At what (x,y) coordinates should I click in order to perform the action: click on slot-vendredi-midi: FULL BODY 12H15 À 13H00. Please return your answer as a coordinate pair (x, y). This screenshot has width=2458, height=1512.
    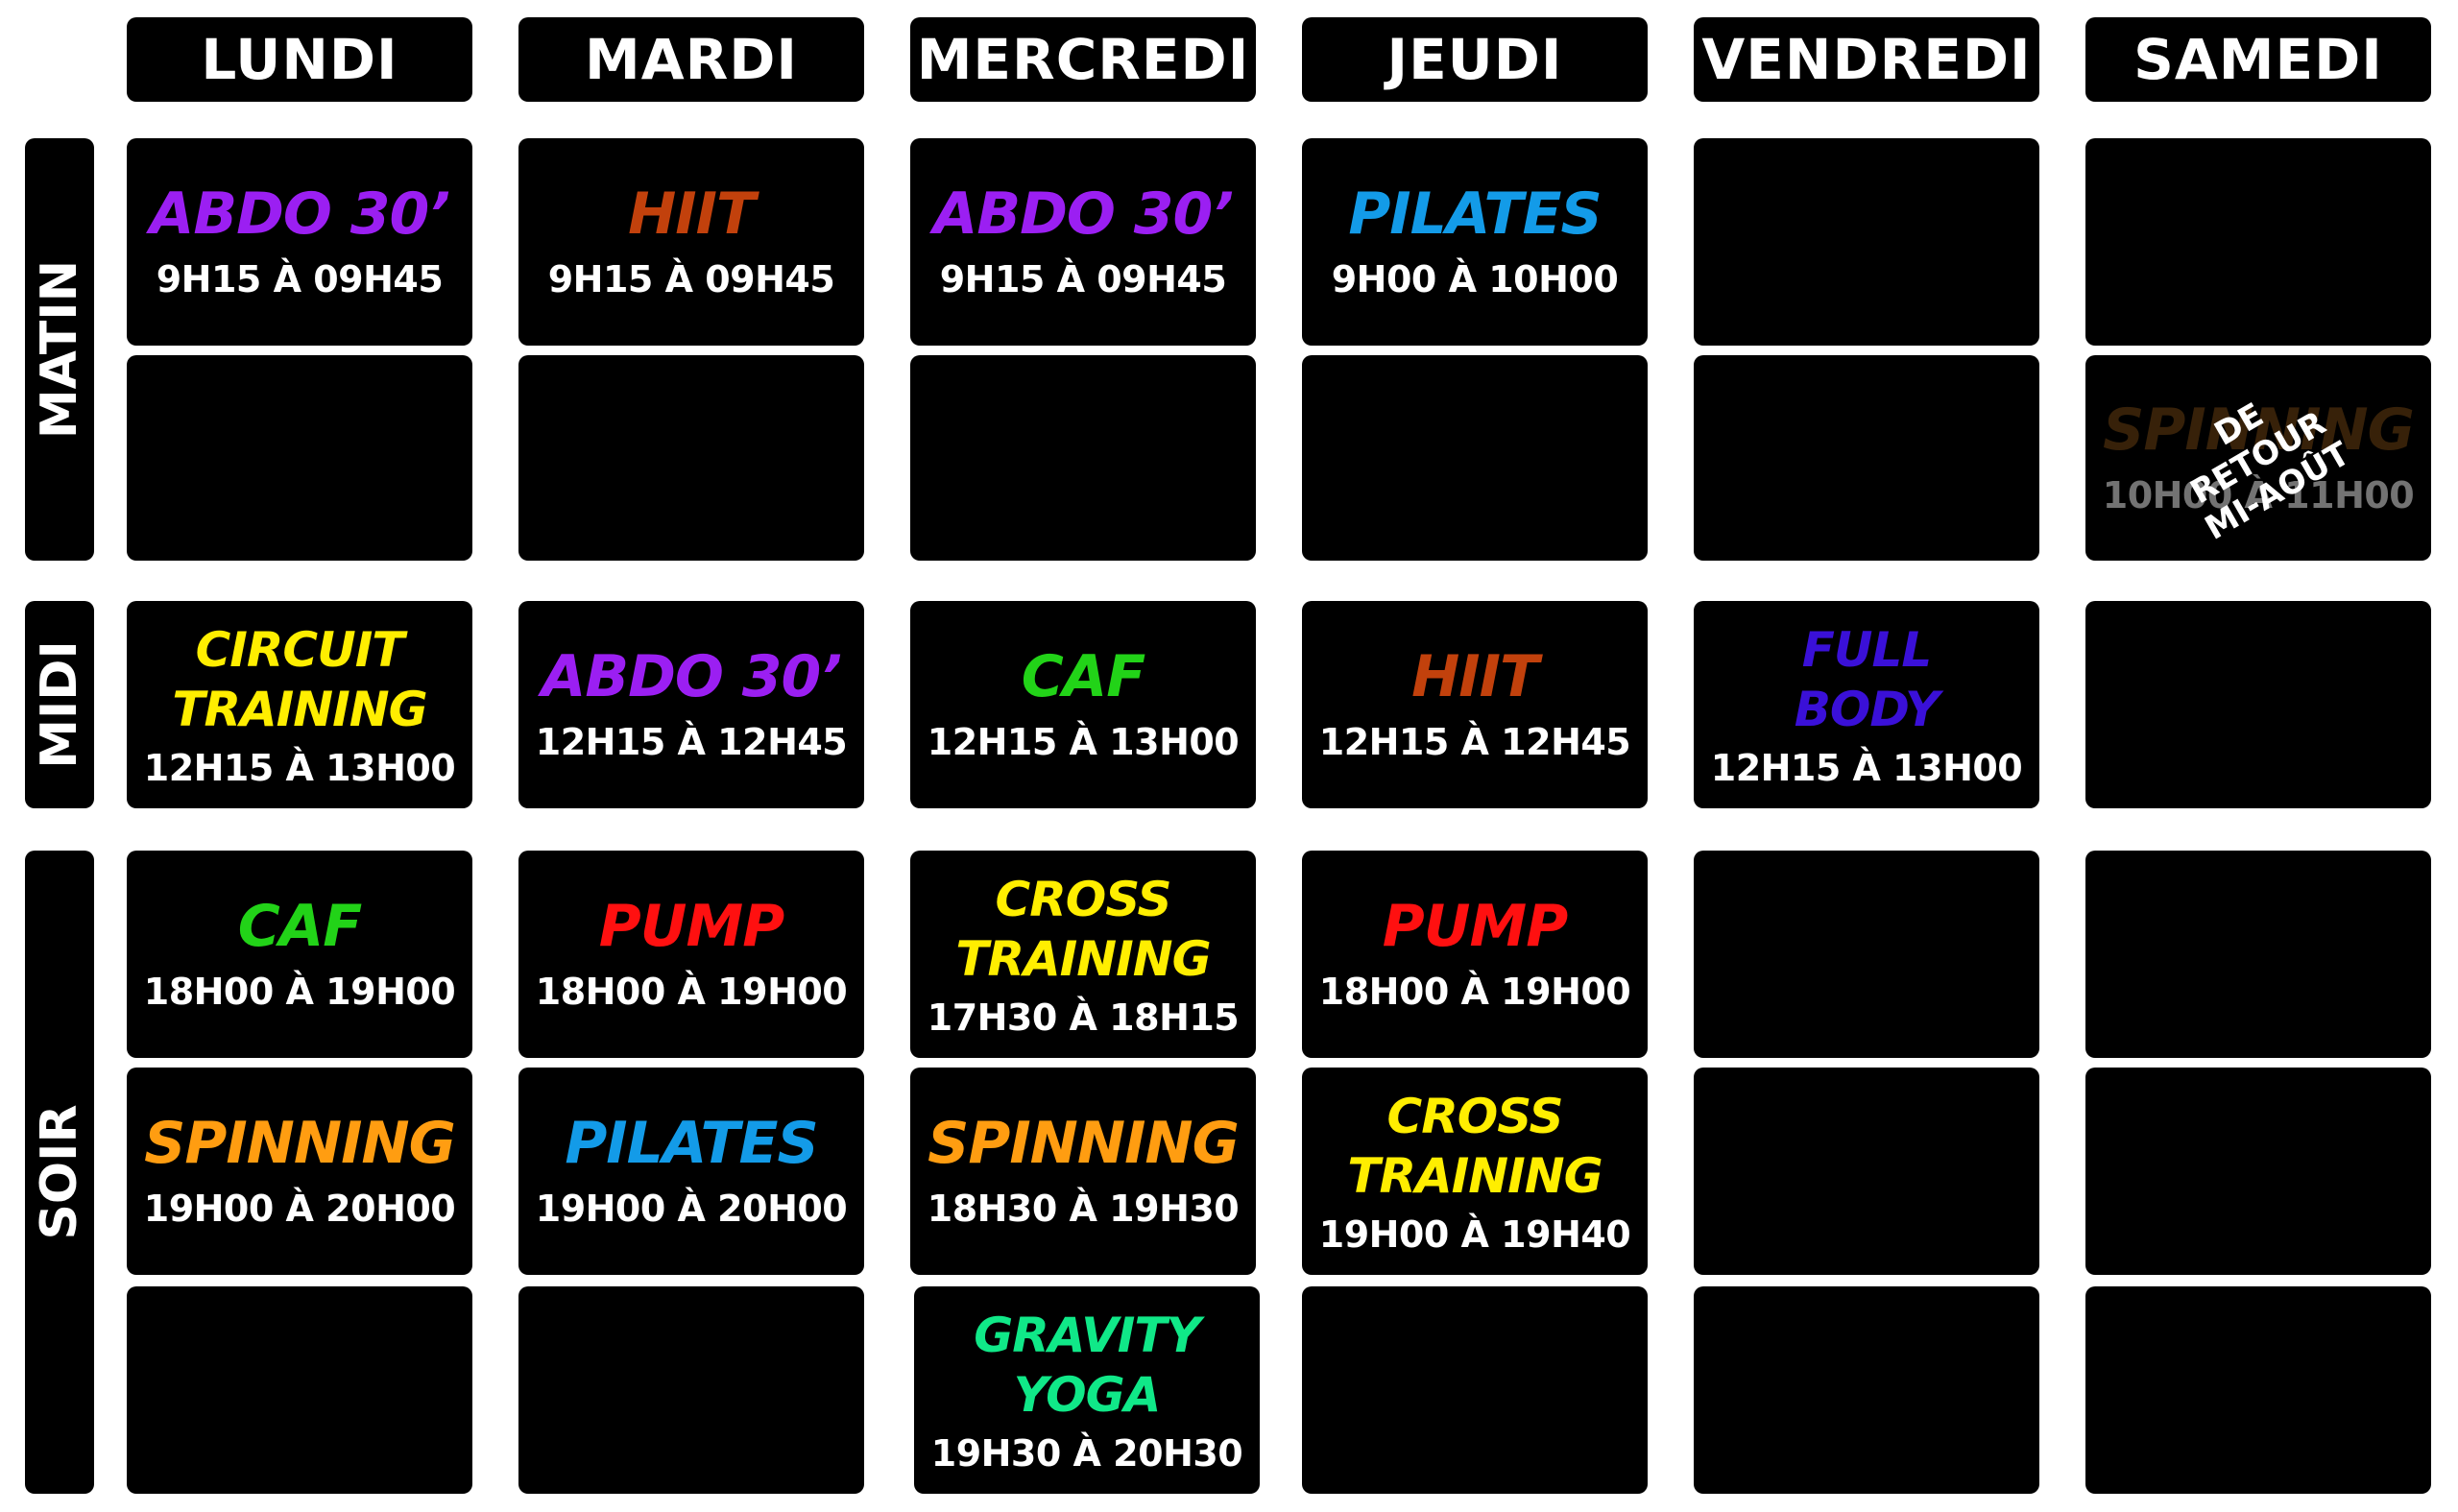
    Looking at the image, I should click on (1866, 704).